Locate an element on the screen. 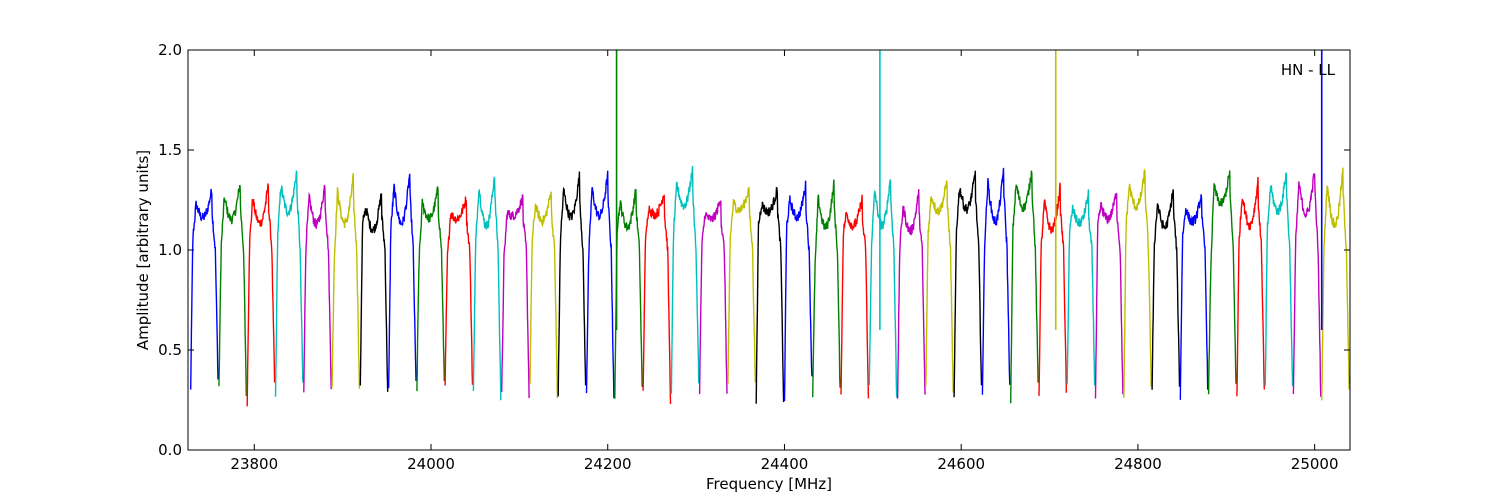  x-tick-label: 24400 is located at coordinates (785, 464).